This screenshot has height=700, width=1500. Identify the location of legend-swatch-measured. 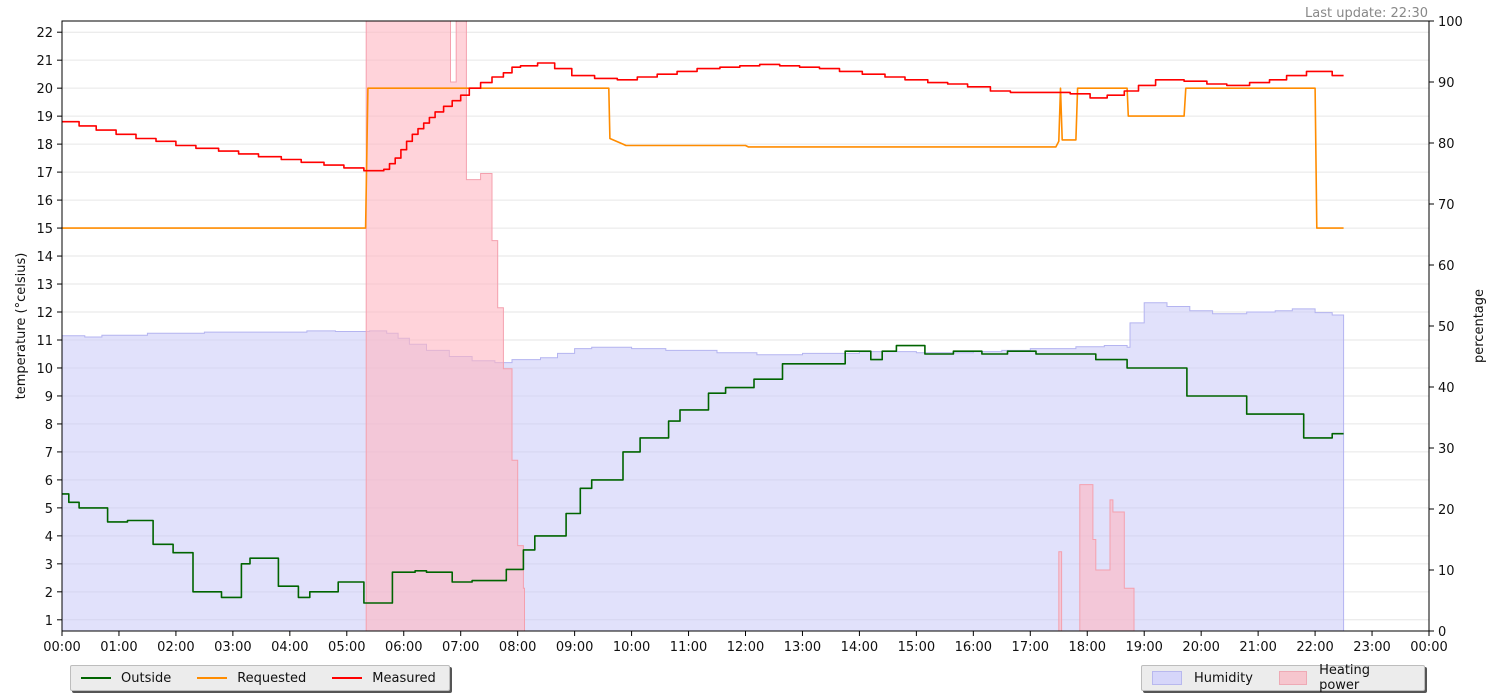
(347, 678).